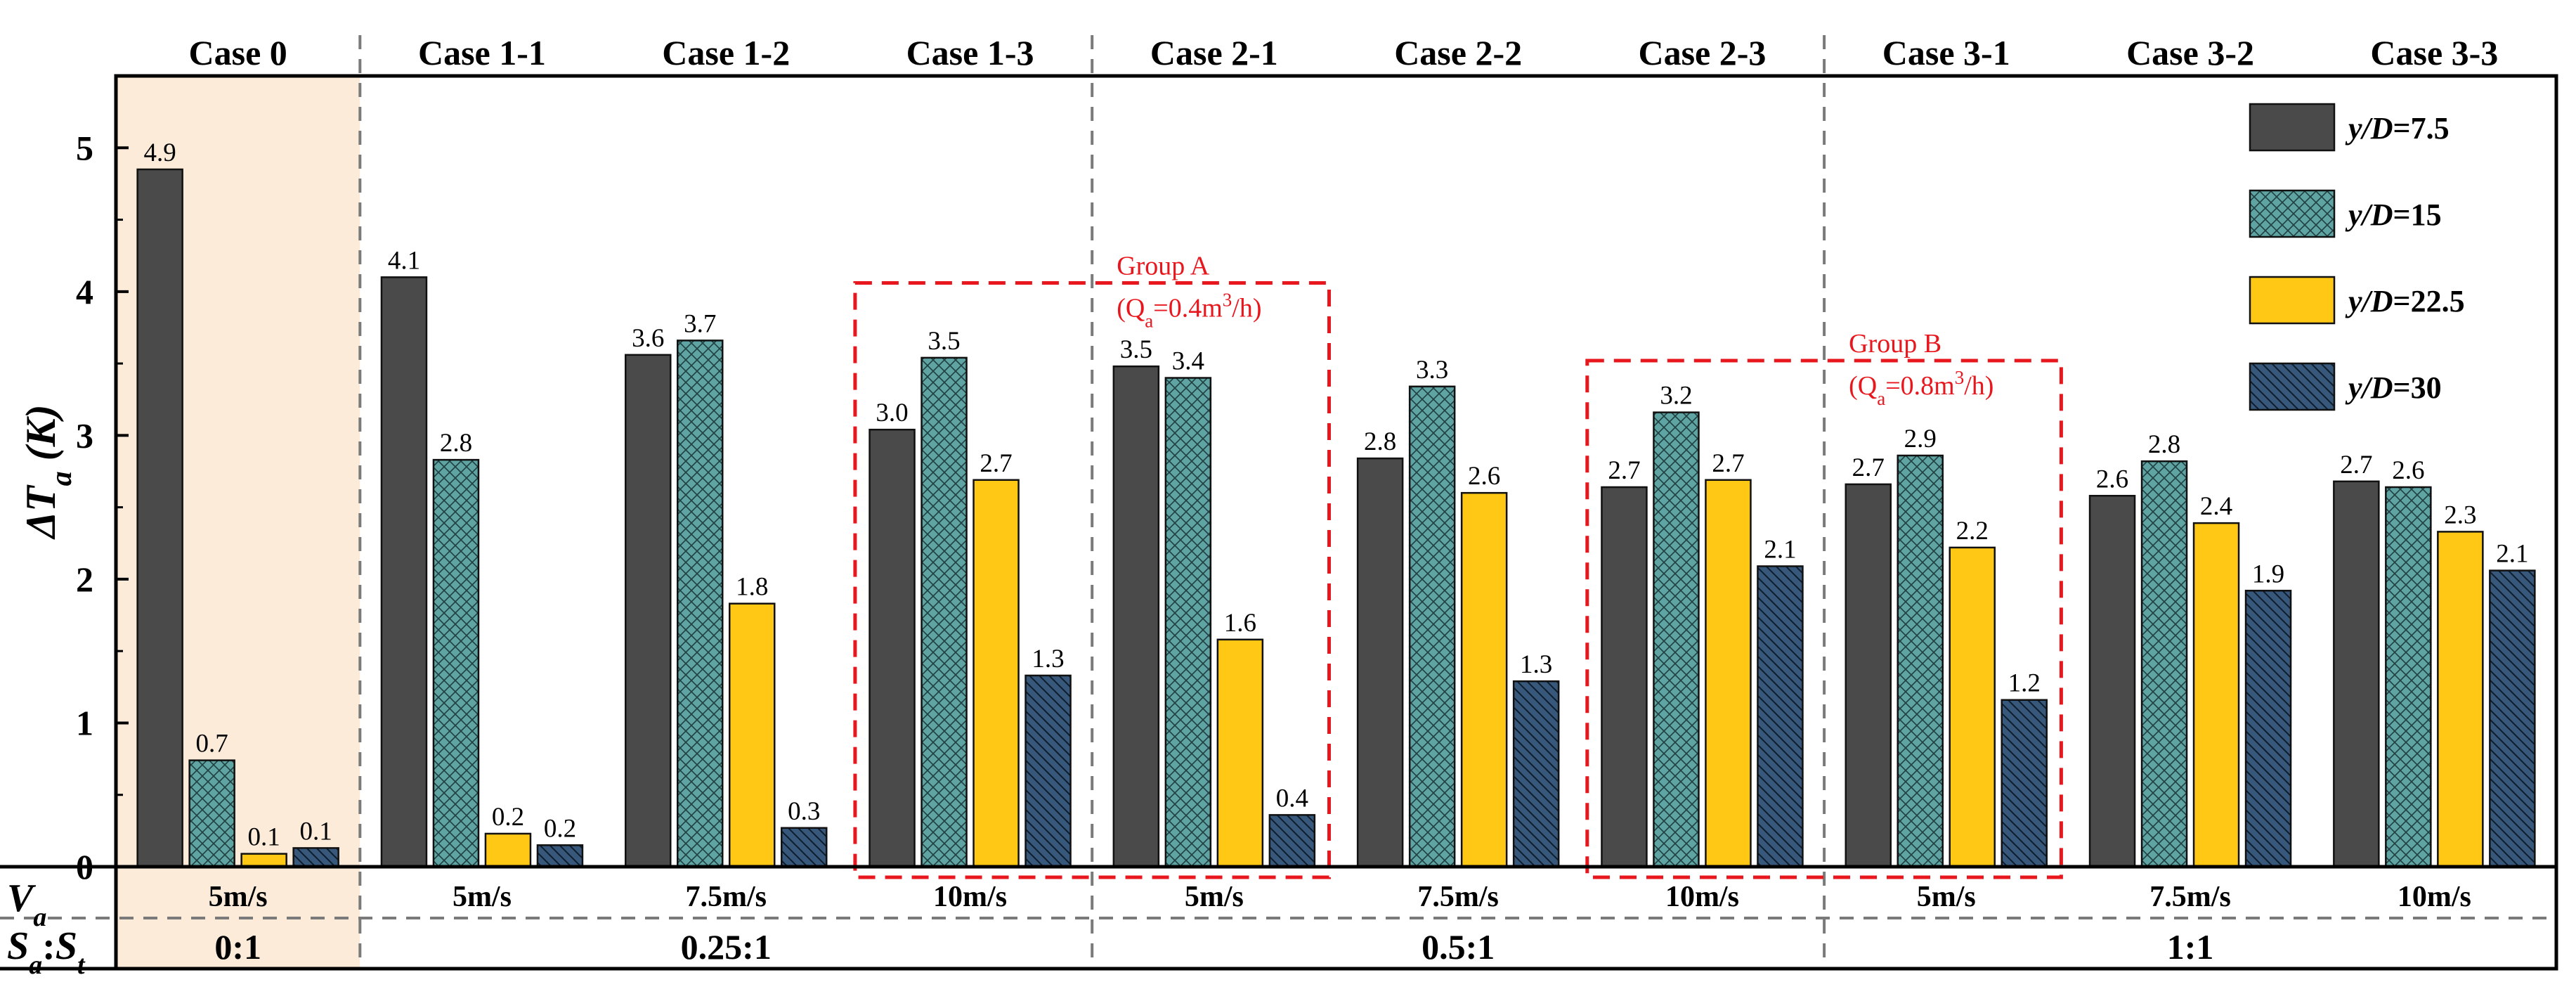 This screenshot has width=2576, height=1001. What do you see at coordinates (1292, 798) in the screenshot?
I see `data-label: 0.4` at bounding box center [1292, 798].